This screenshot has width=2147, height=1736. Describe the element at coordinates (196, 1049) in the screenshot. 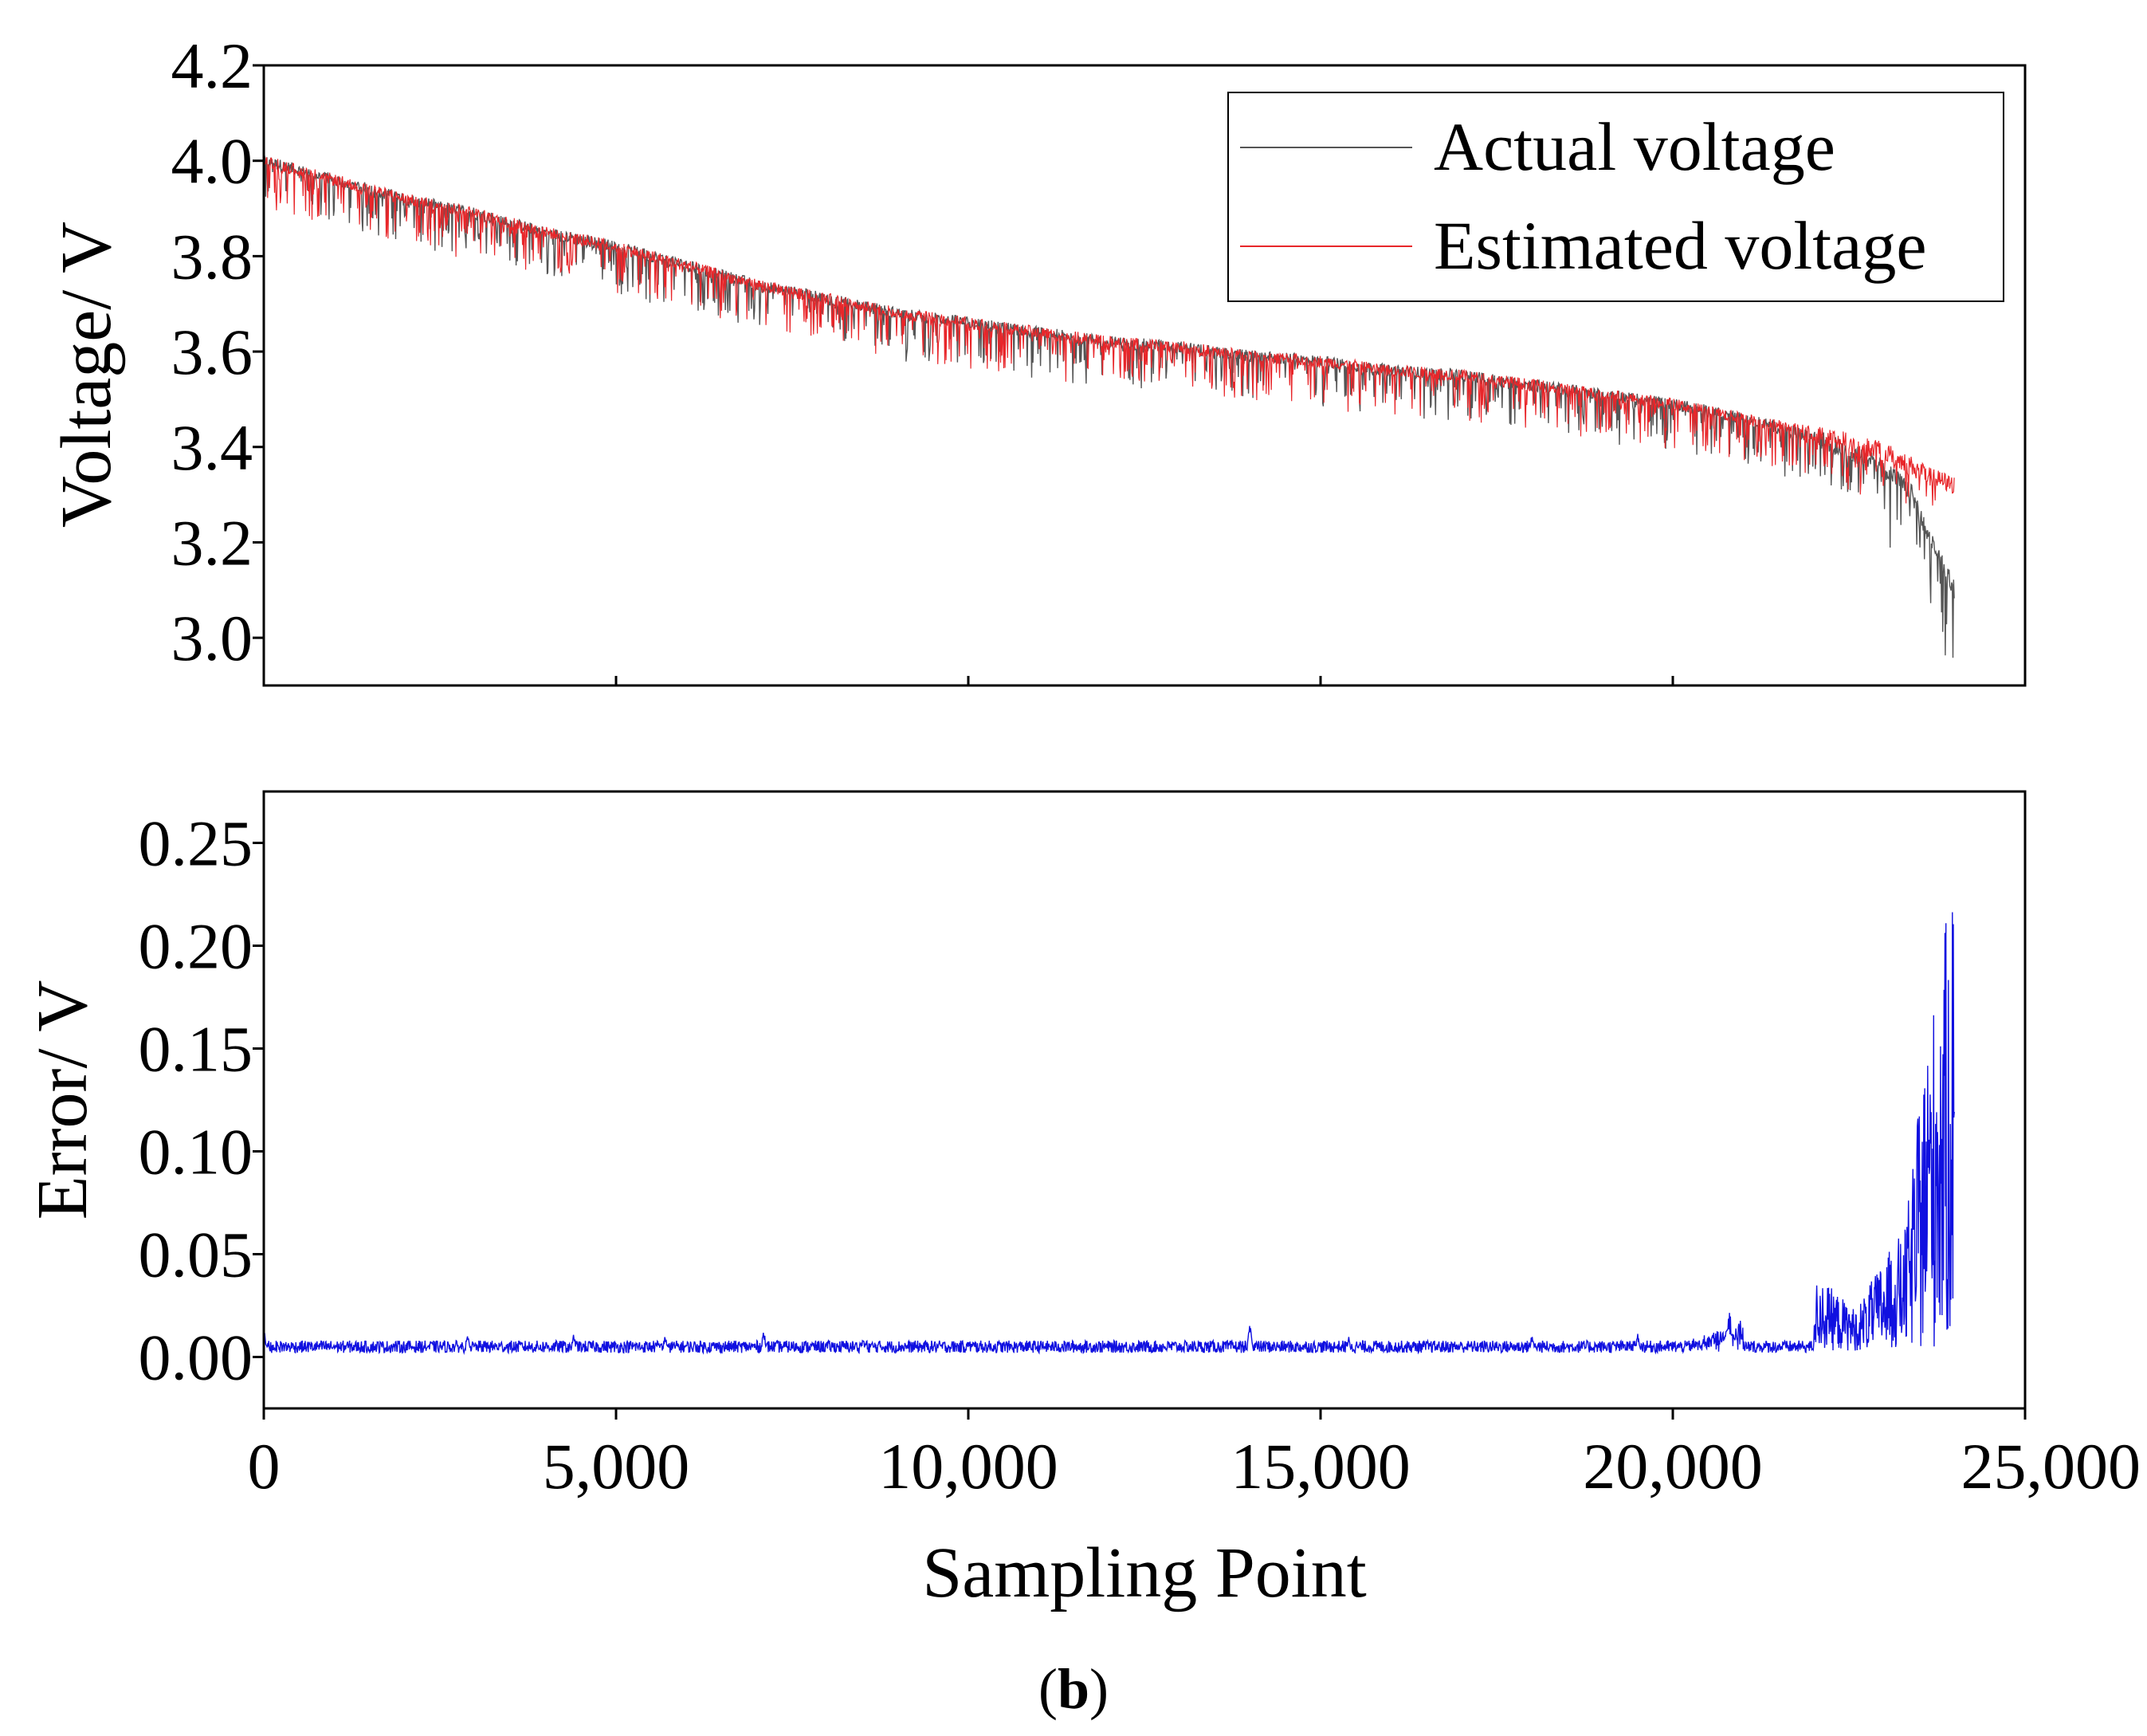

I see `error-y-tick-label: 0.15` at that location.